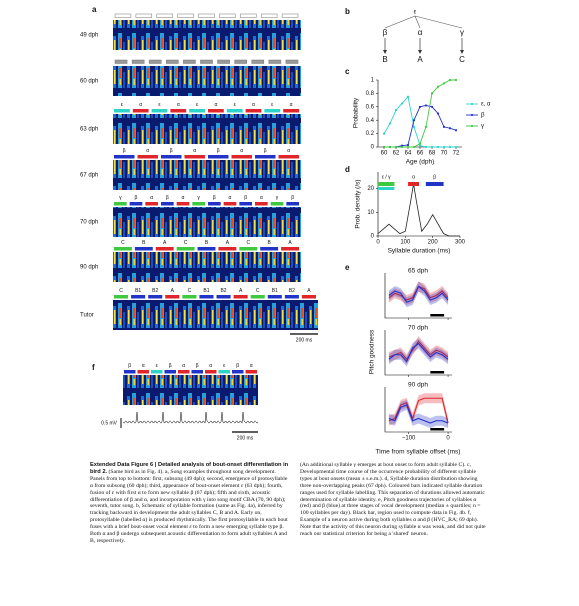 This screenshot has height=606, width=579. I want to click on x-tick-label: 68, so click(432, 154).